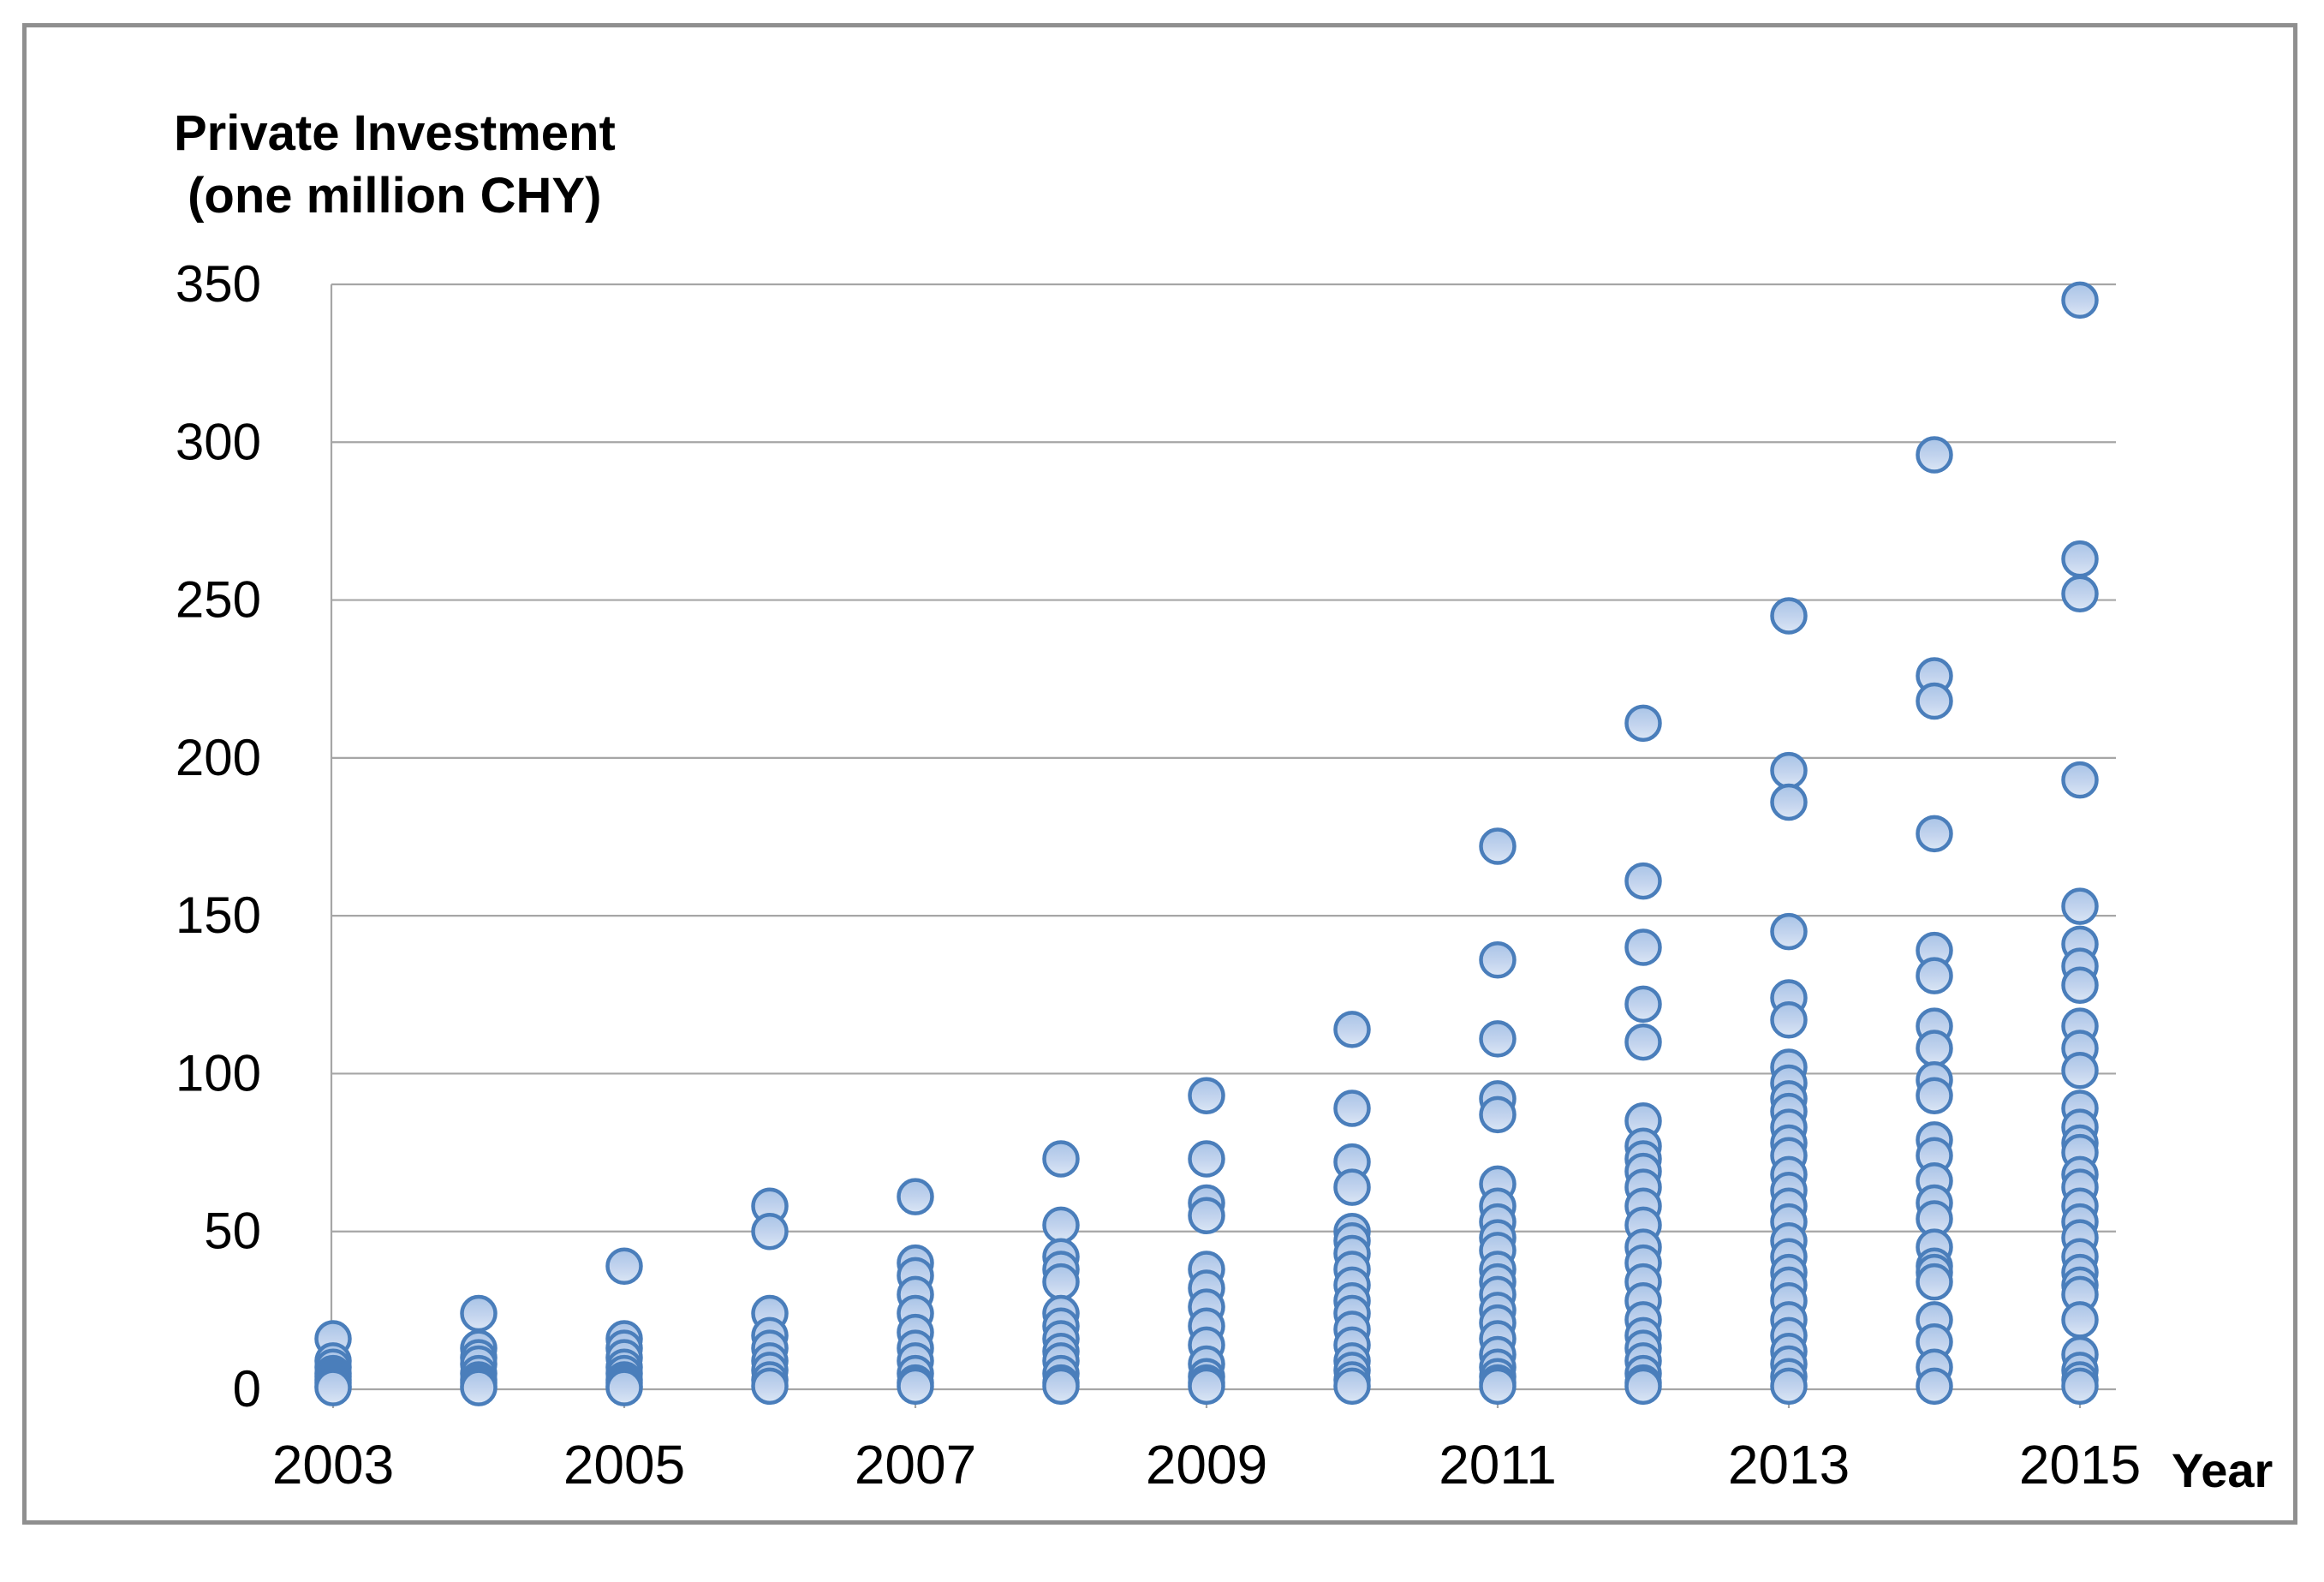 Image resolution: width=2324 pixels, height=1582 pixels. Describe the element at coordinates (388, 195) in the screenshot. I see `y-axis-title-line2: (one million CHY)` at that location.